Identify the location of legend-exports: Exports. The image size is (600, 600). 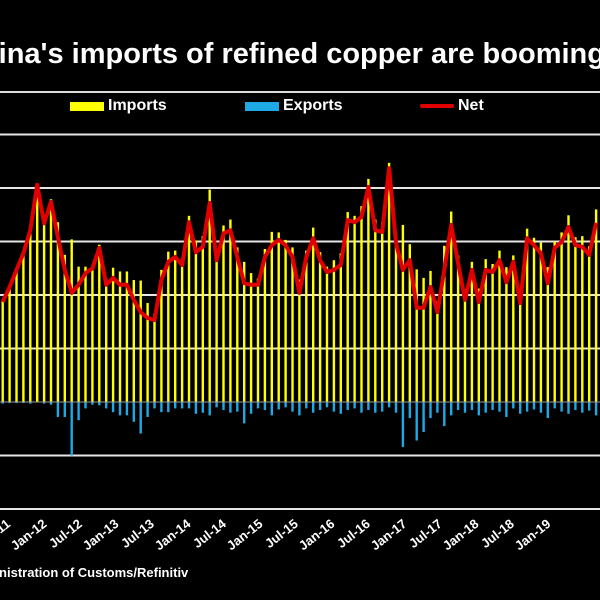
(294, 106).